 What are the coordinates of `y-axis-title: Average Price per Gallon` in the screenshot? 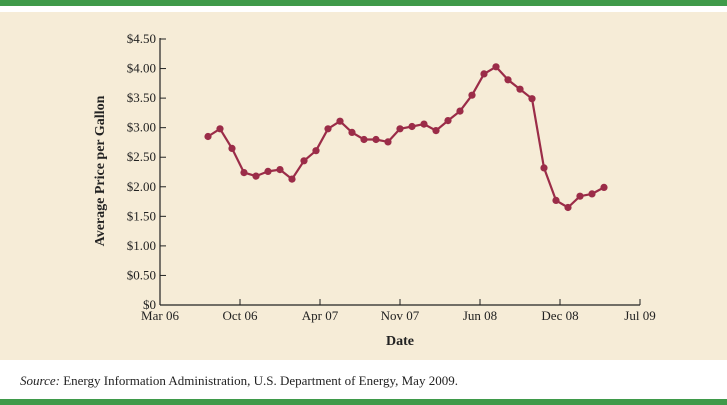 It's located at (100, 170).